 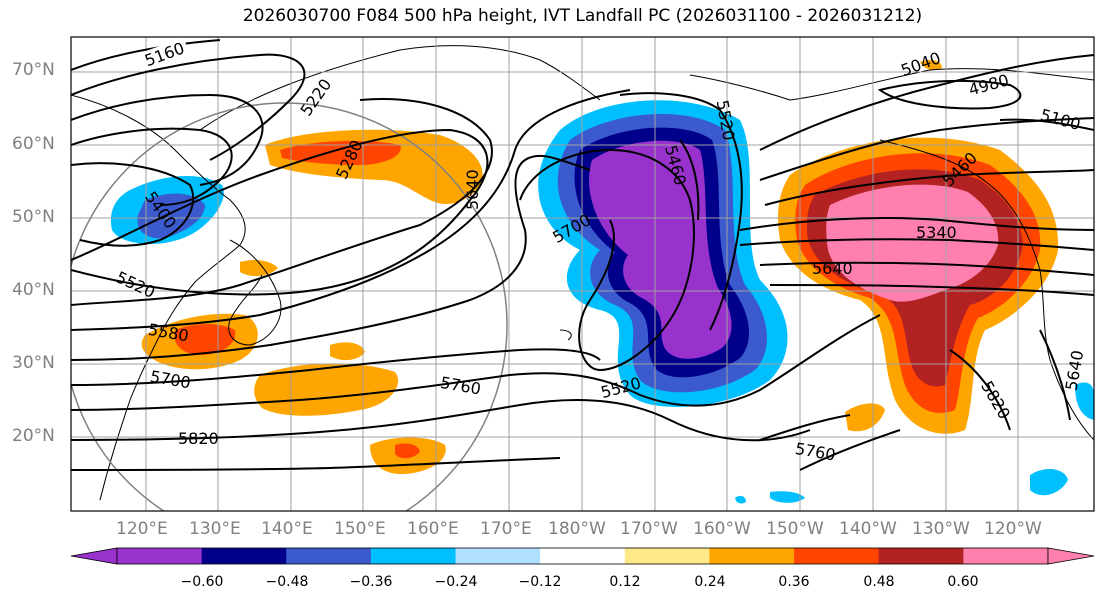 What do you see at coordinates (94, 556) in the screenshot?
I see `colorbar-min-extend` at bounding box center [94, 556].